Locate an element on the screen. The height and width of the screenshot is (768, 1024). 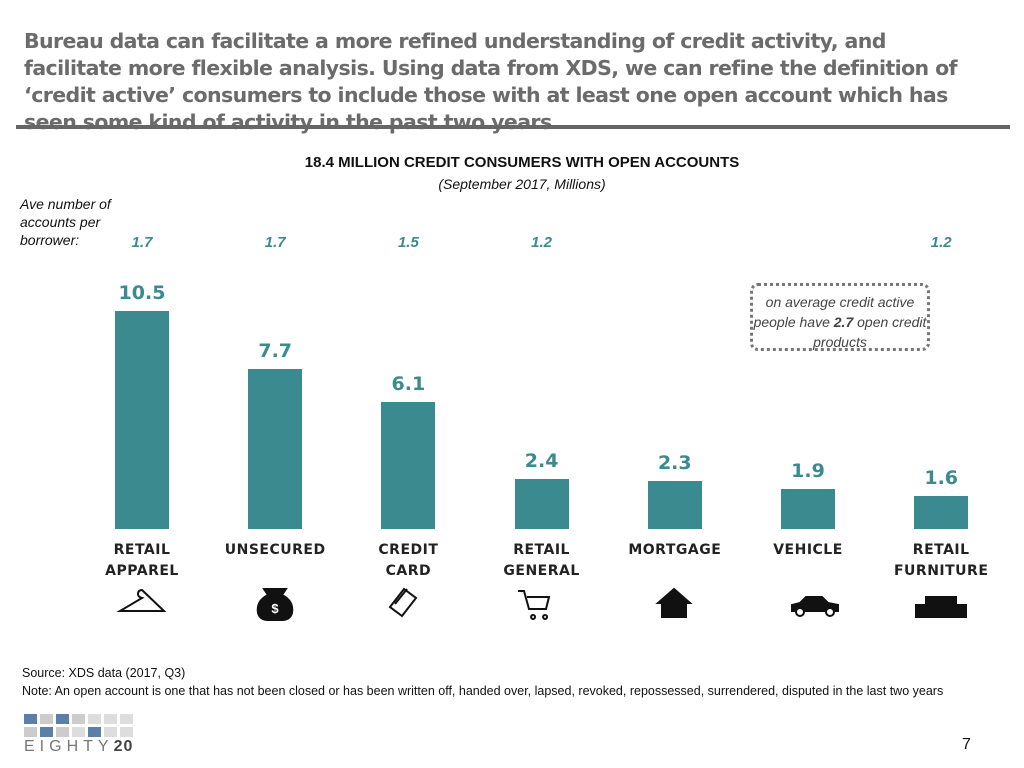
car-icon is located at coordinates (815, 604).